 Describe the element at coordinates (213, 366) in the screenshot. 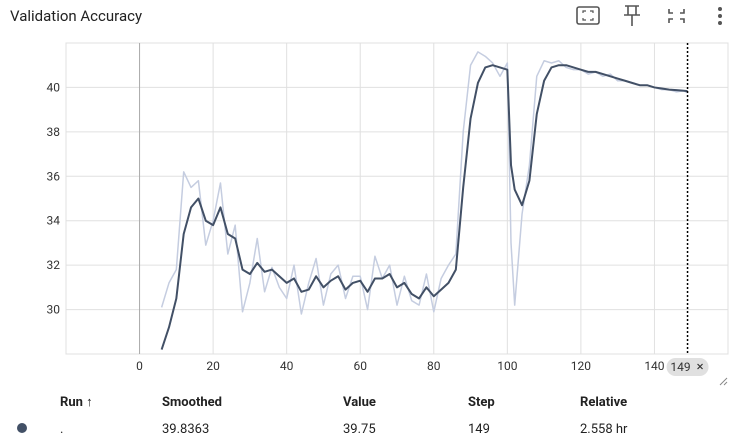

I see `x-tick-label: 20` at that location.